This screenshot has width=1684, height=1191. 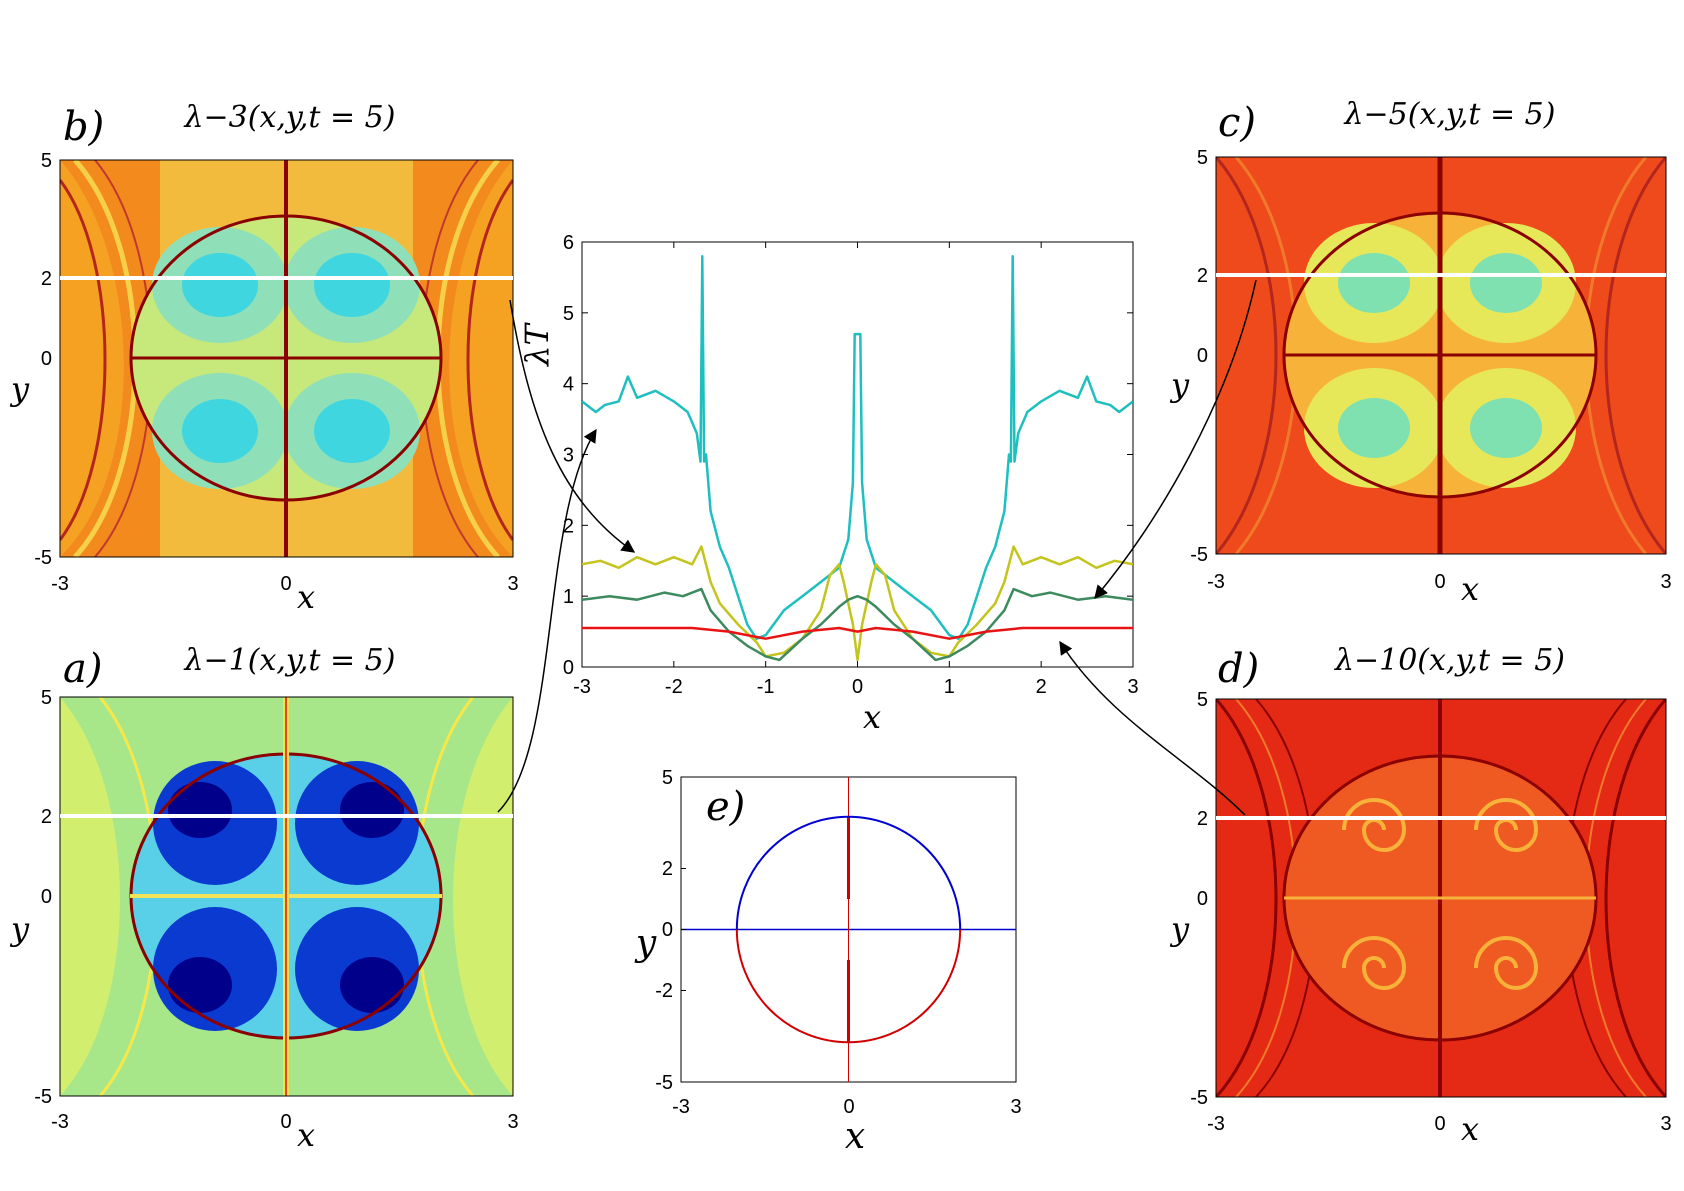 What do you see at coordinates (568, 243) in the screenshot?
I see `main-ytick-label: 6` at bounding box center [568, 243].